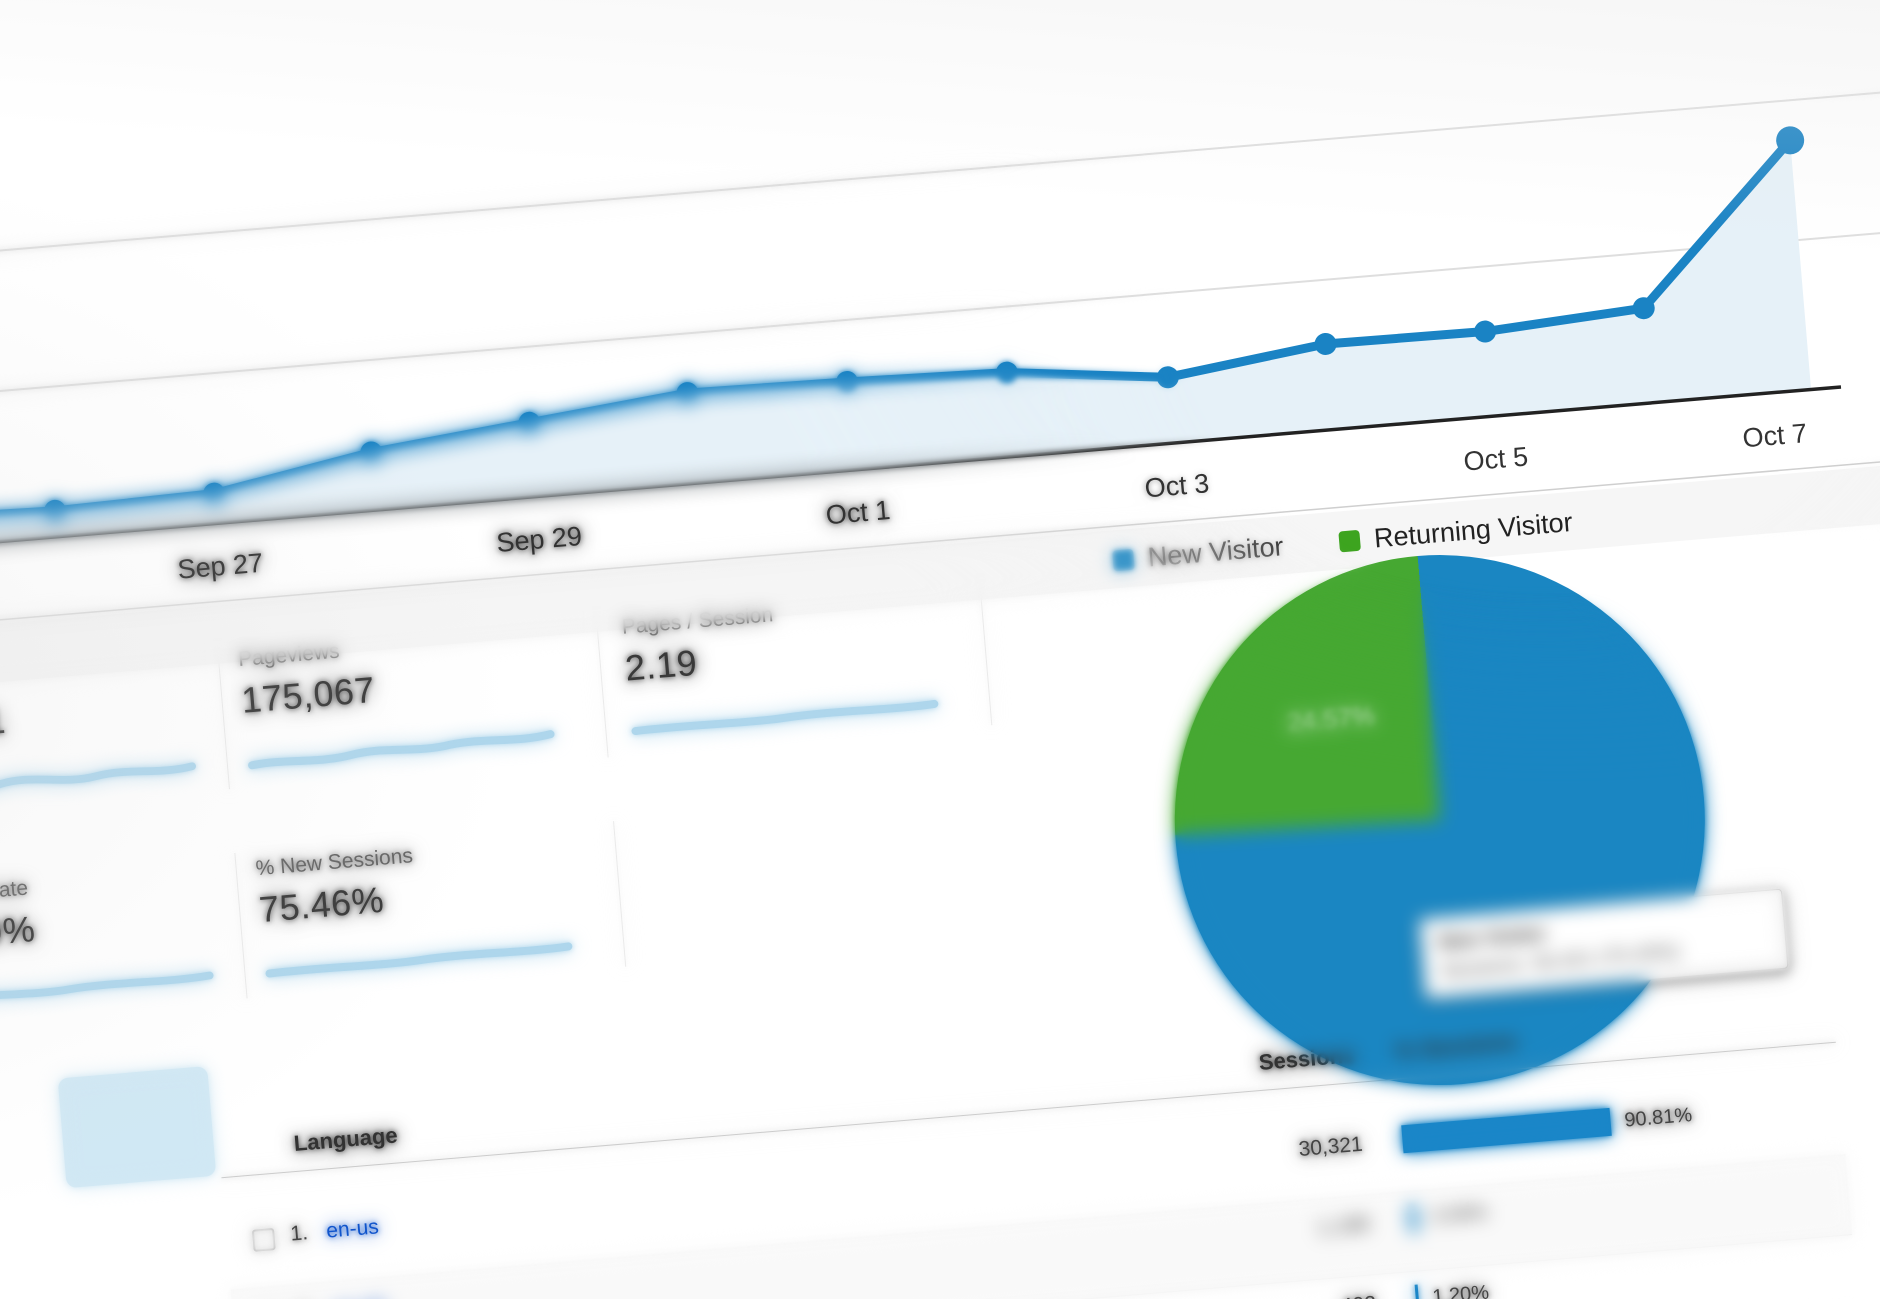 The height and width of the screenshot is (1299, 1880). I want to click on metric-card-pages-per-session: Pages / Session 2.19, so click(801, 668).